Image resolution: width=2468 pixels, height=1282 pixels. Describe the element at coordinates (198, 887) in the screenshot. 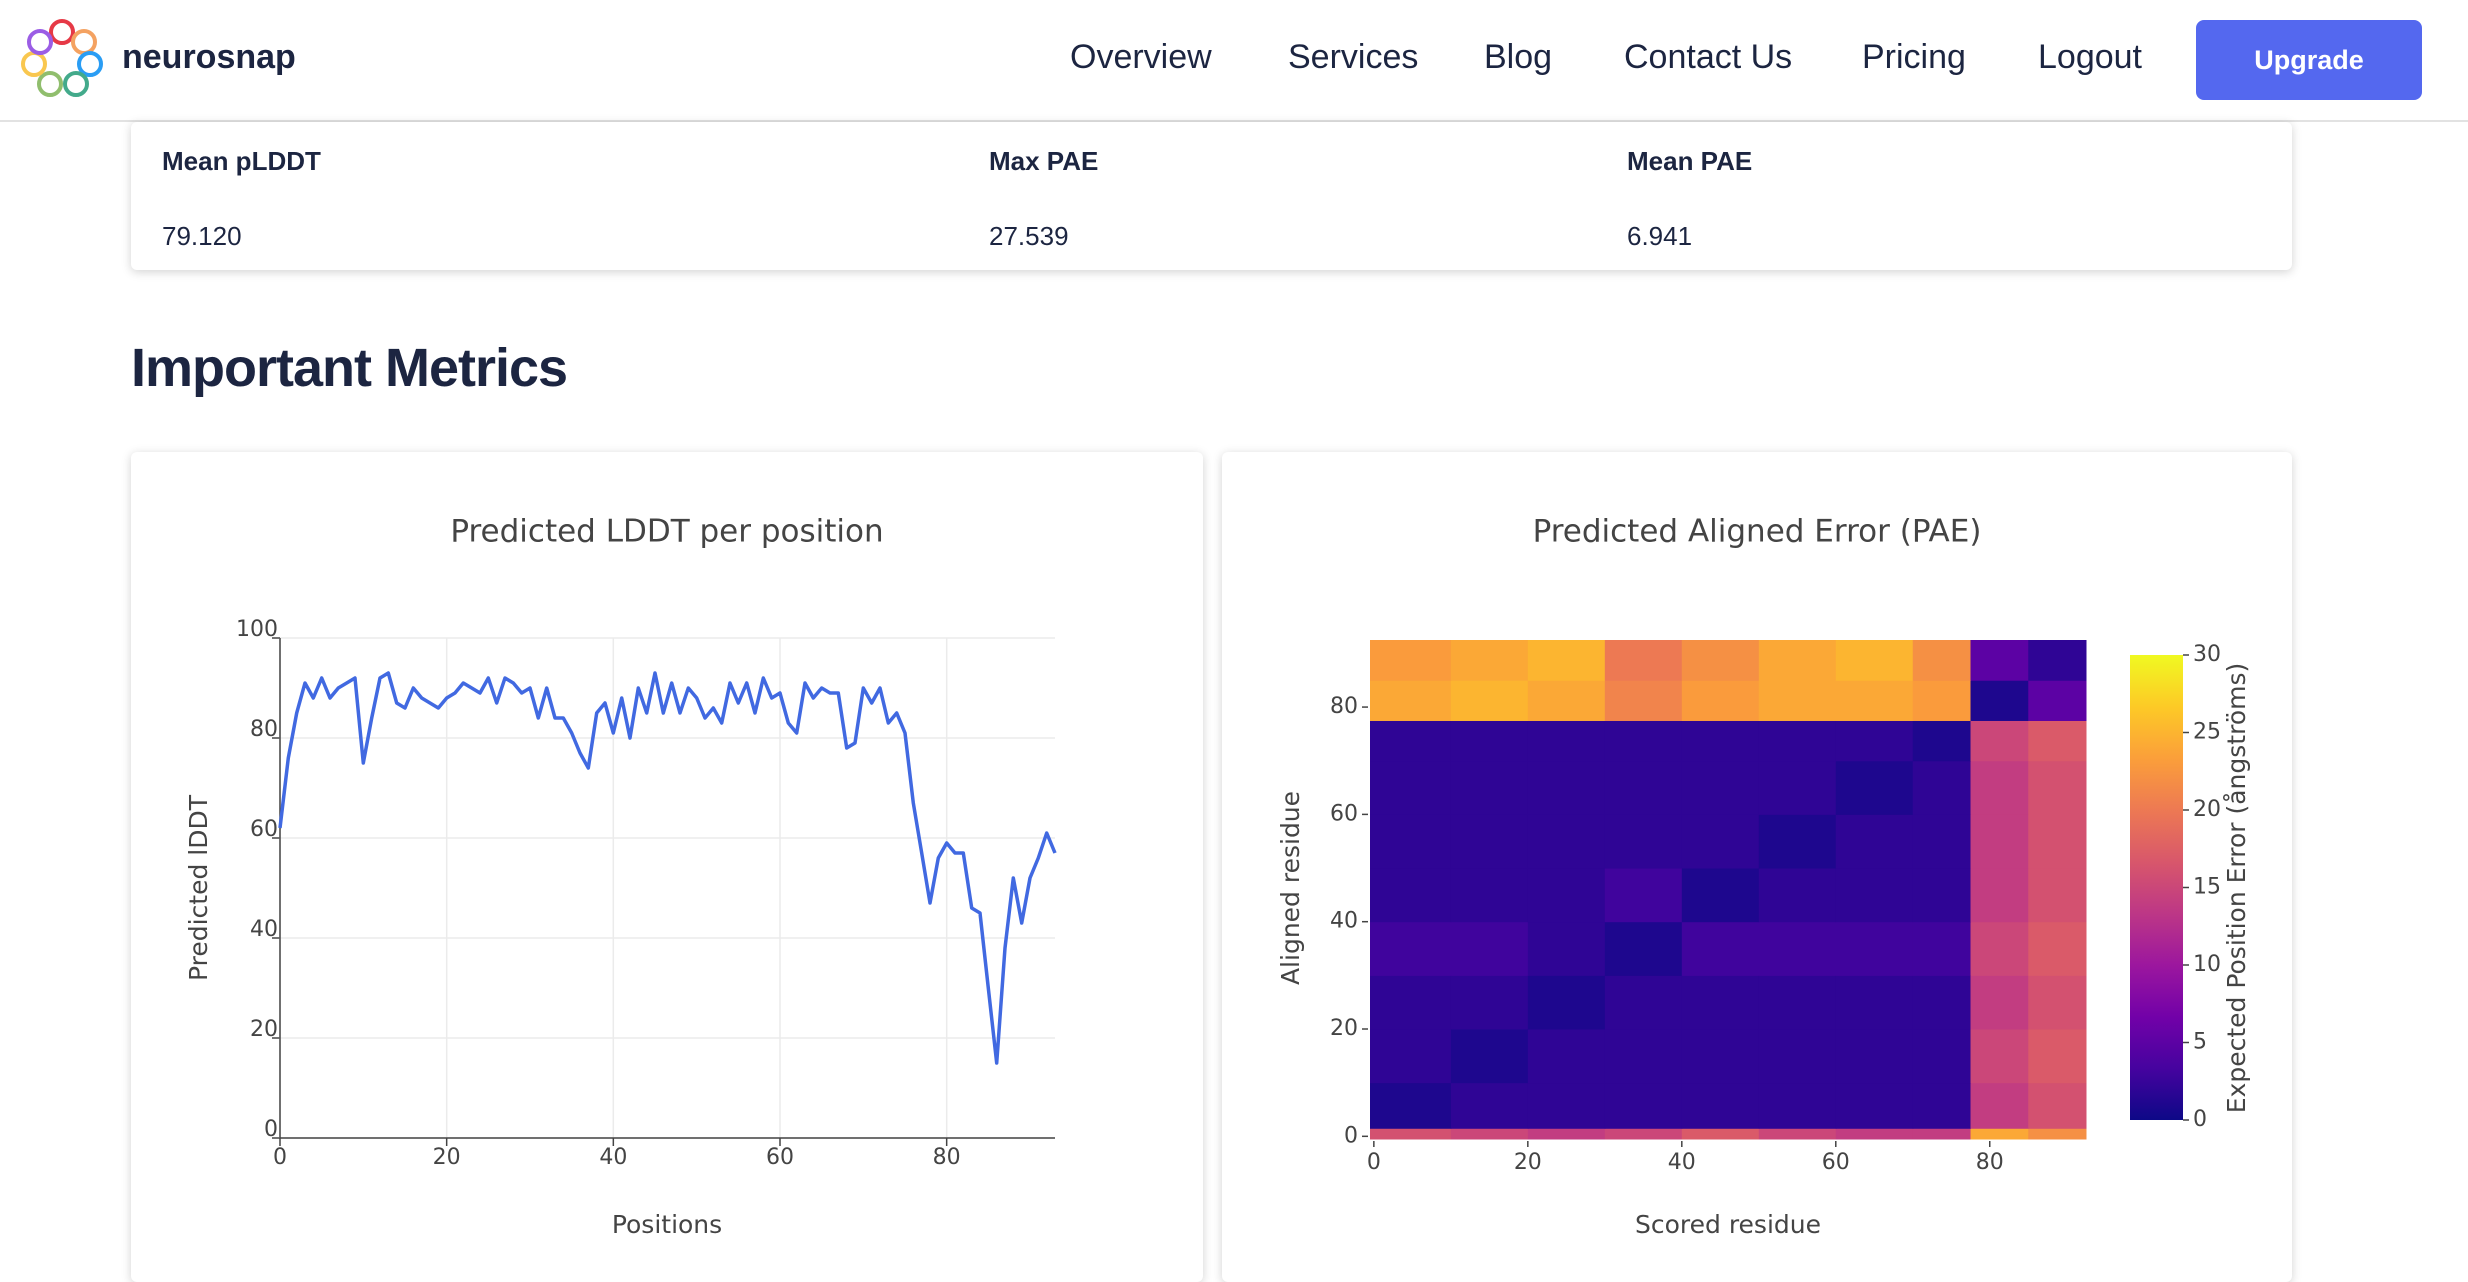

I see `y-axis-label: Predicted lDDT` at that location.